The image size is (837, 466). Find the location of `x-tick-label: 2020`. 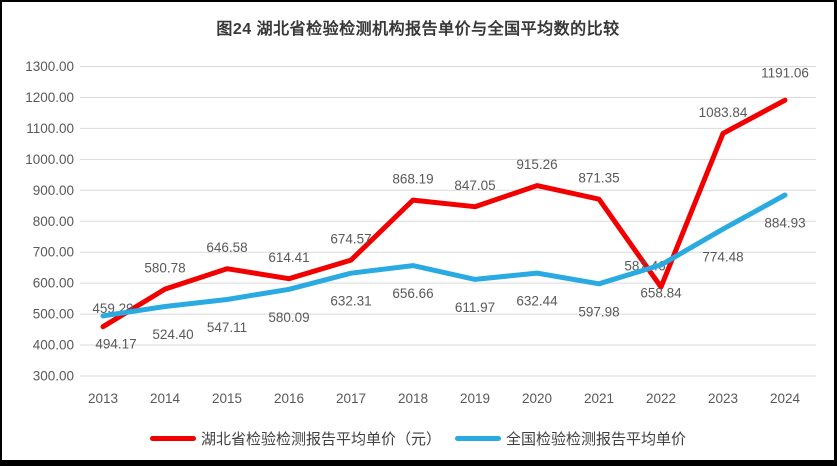

x-tick-label: 2020 is located at coordinates (537, 398).